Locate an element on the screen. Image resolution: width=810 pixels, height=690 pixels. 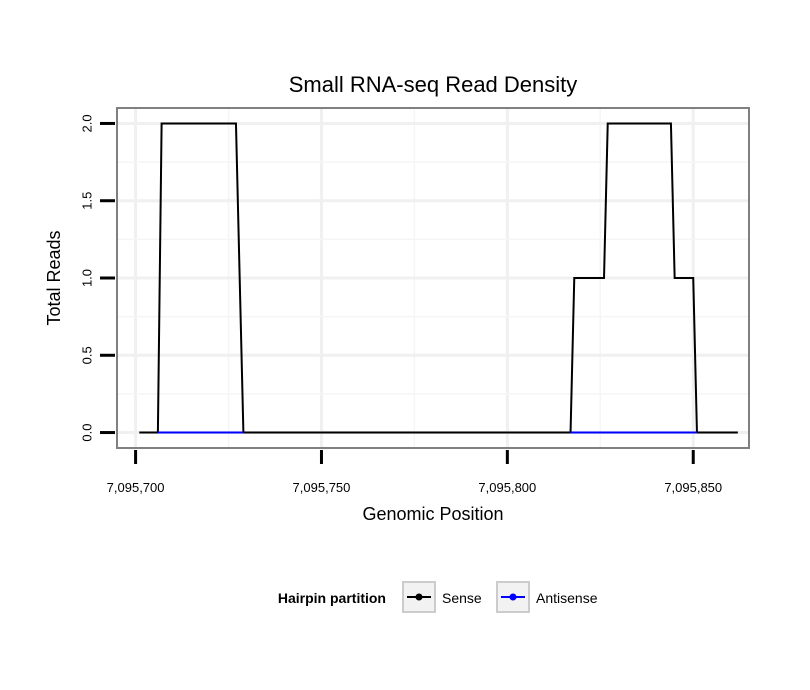
y-tick-label: 1.0 is located at coordinates (87, 278).